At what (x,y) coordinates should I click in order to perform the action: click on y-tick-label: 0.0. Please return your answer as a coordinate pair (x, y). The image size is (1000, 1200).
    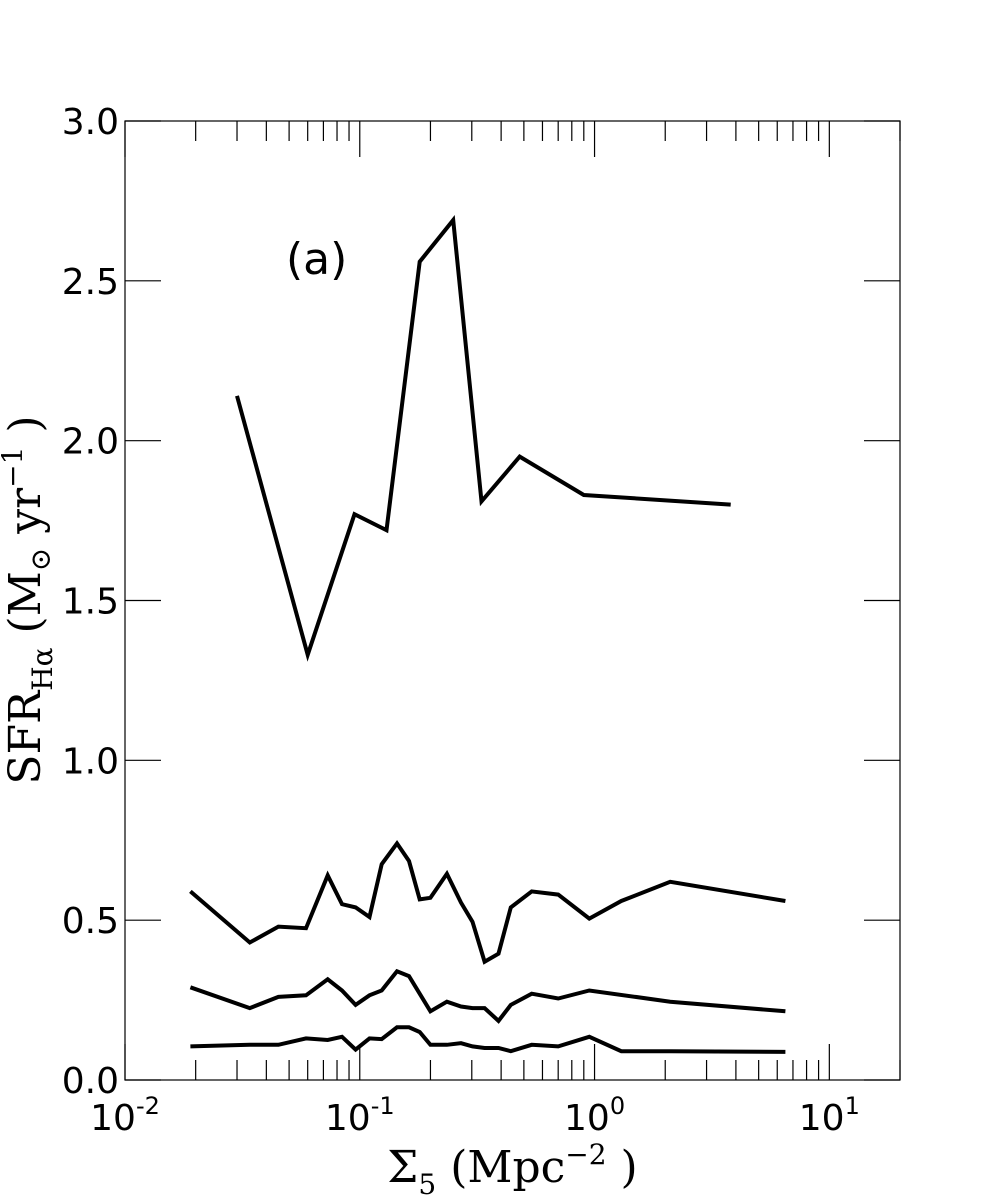
    Looking at the image, I should click on (90, 1081).